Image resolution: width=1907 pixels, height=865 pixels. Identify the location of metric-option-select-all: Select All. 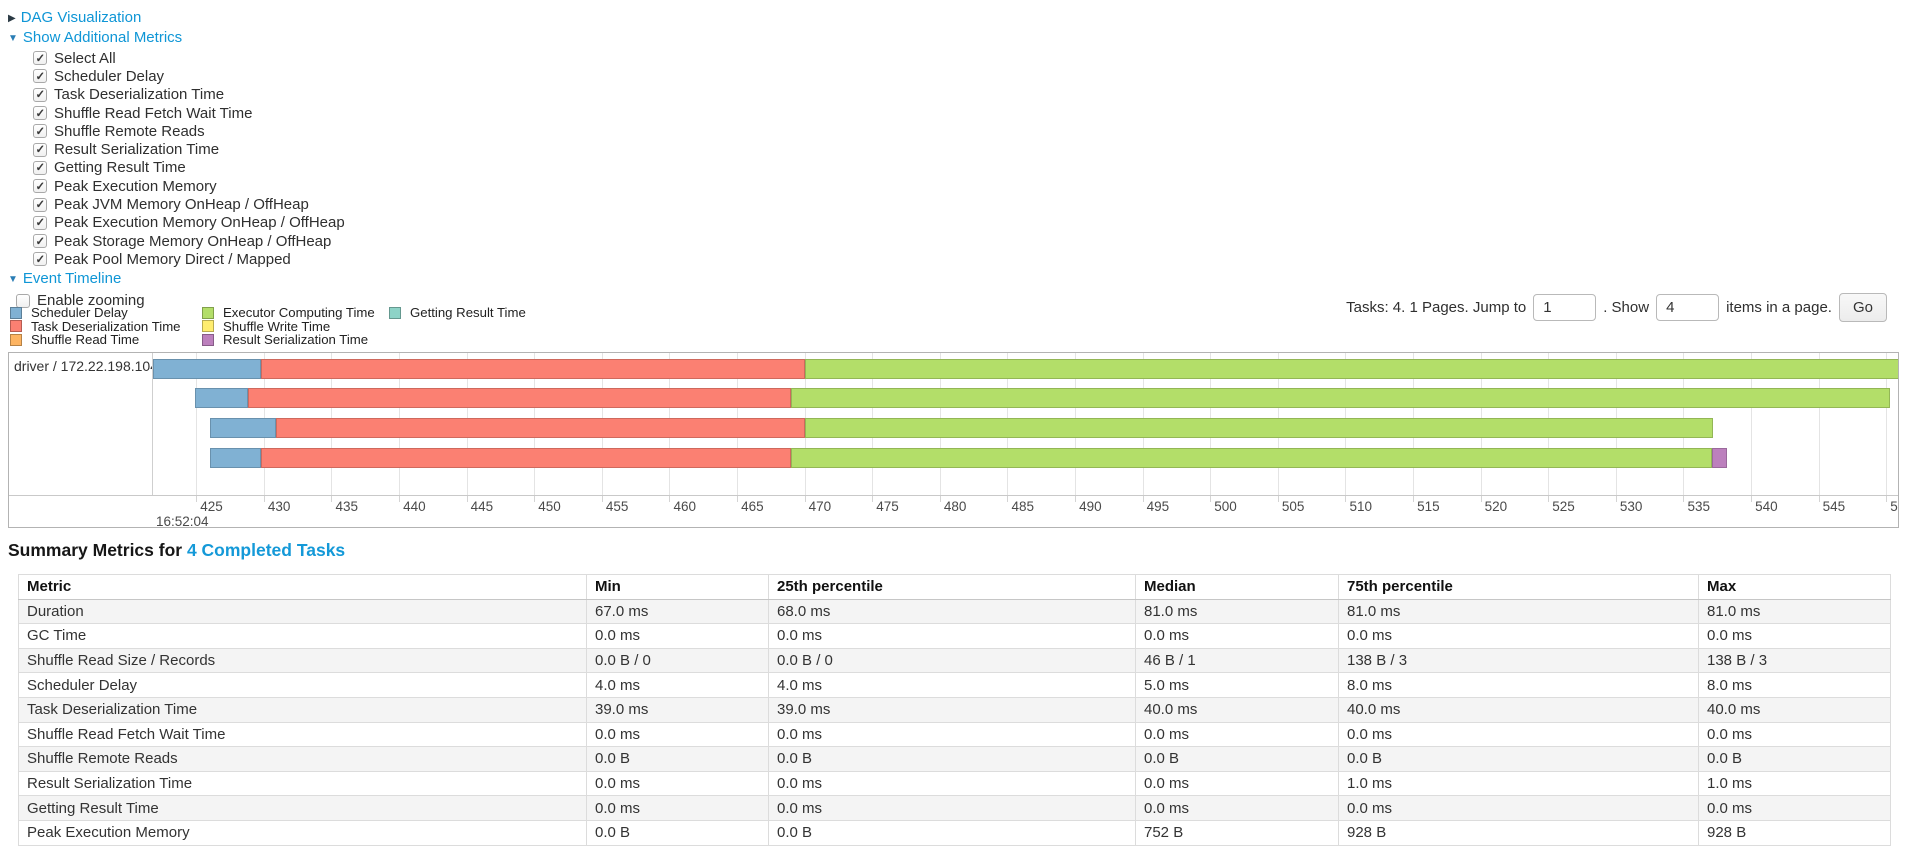
(970, 58).